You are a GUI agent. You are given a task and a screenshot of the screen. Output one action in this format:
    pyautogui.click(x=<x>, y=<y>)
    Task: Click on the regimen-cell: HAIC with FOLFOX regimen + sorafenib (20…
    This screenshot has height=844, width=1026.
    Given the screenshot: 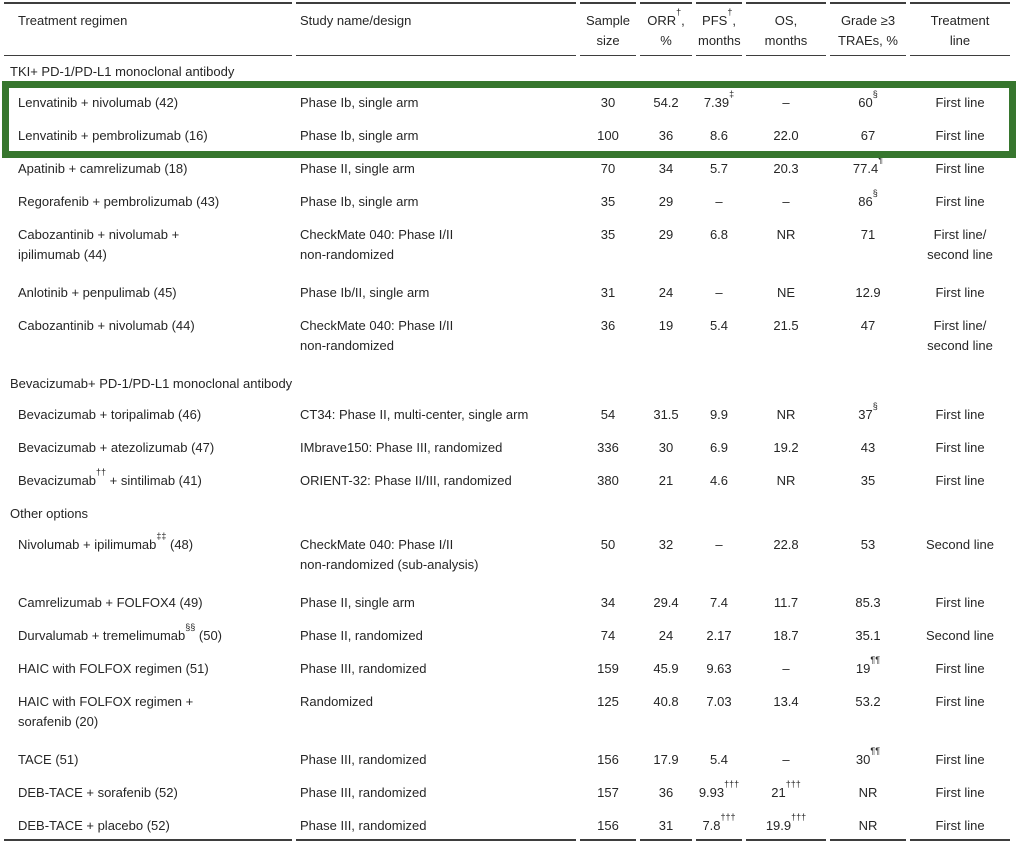 What is the action you would take?
    pyautogui.click(x=106, y=711)
    